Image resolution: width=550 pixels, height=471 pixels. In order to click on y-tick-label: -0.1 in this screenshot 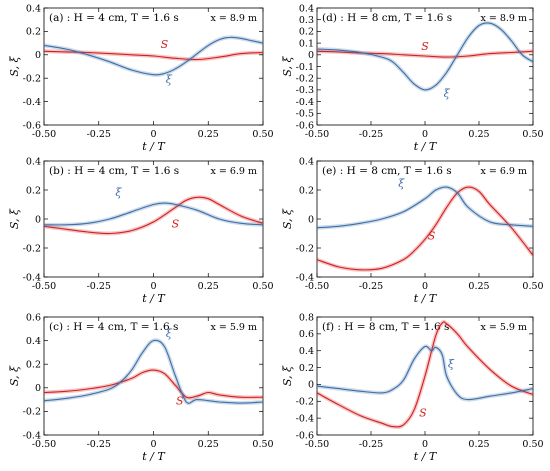, I will do `click(305, 67)`.